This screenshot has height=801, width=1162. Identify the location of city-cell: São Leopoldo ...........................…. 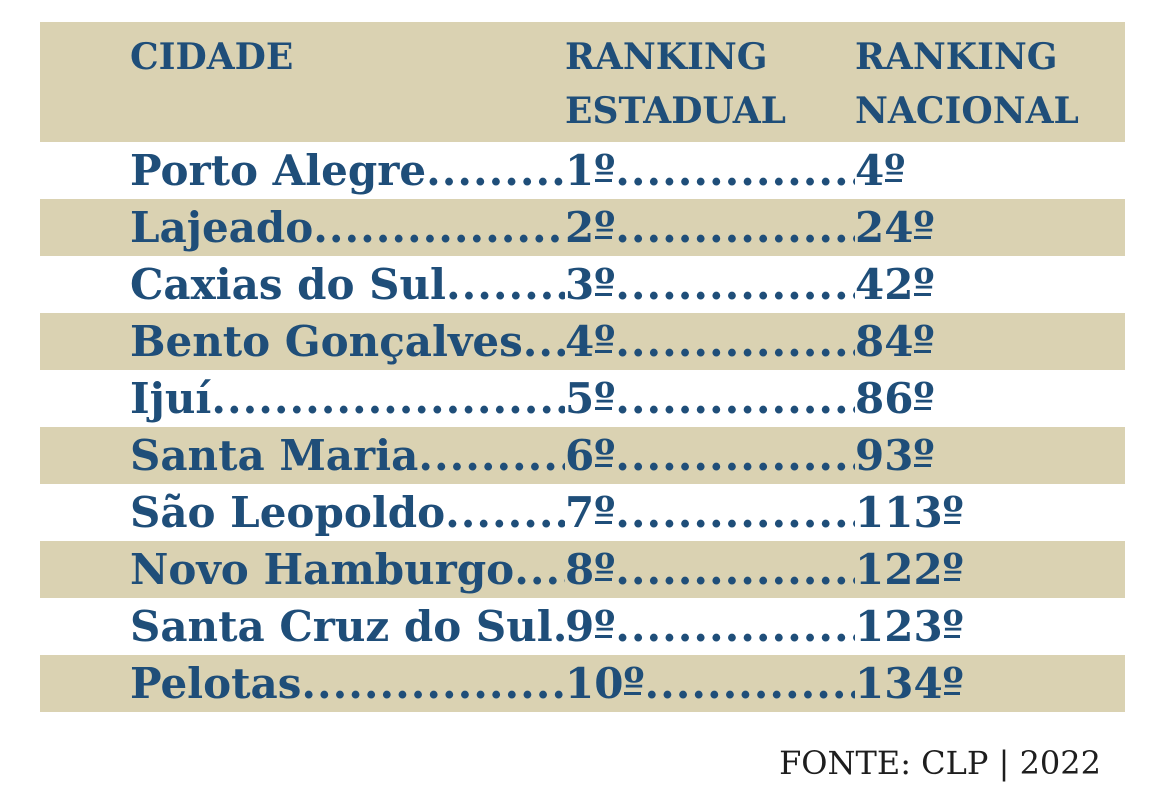
(347, 512).